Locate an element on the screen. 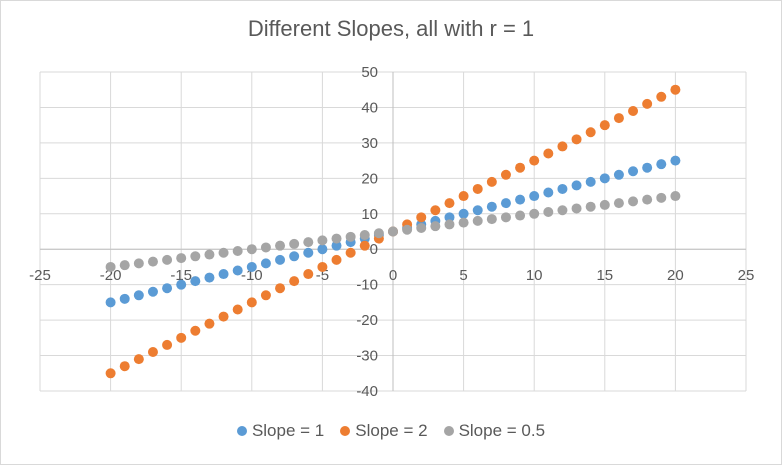 The height and width of the screenshot is (465, 782). legend-item: Slope = 0.5 is located at coordinates (494, 431).